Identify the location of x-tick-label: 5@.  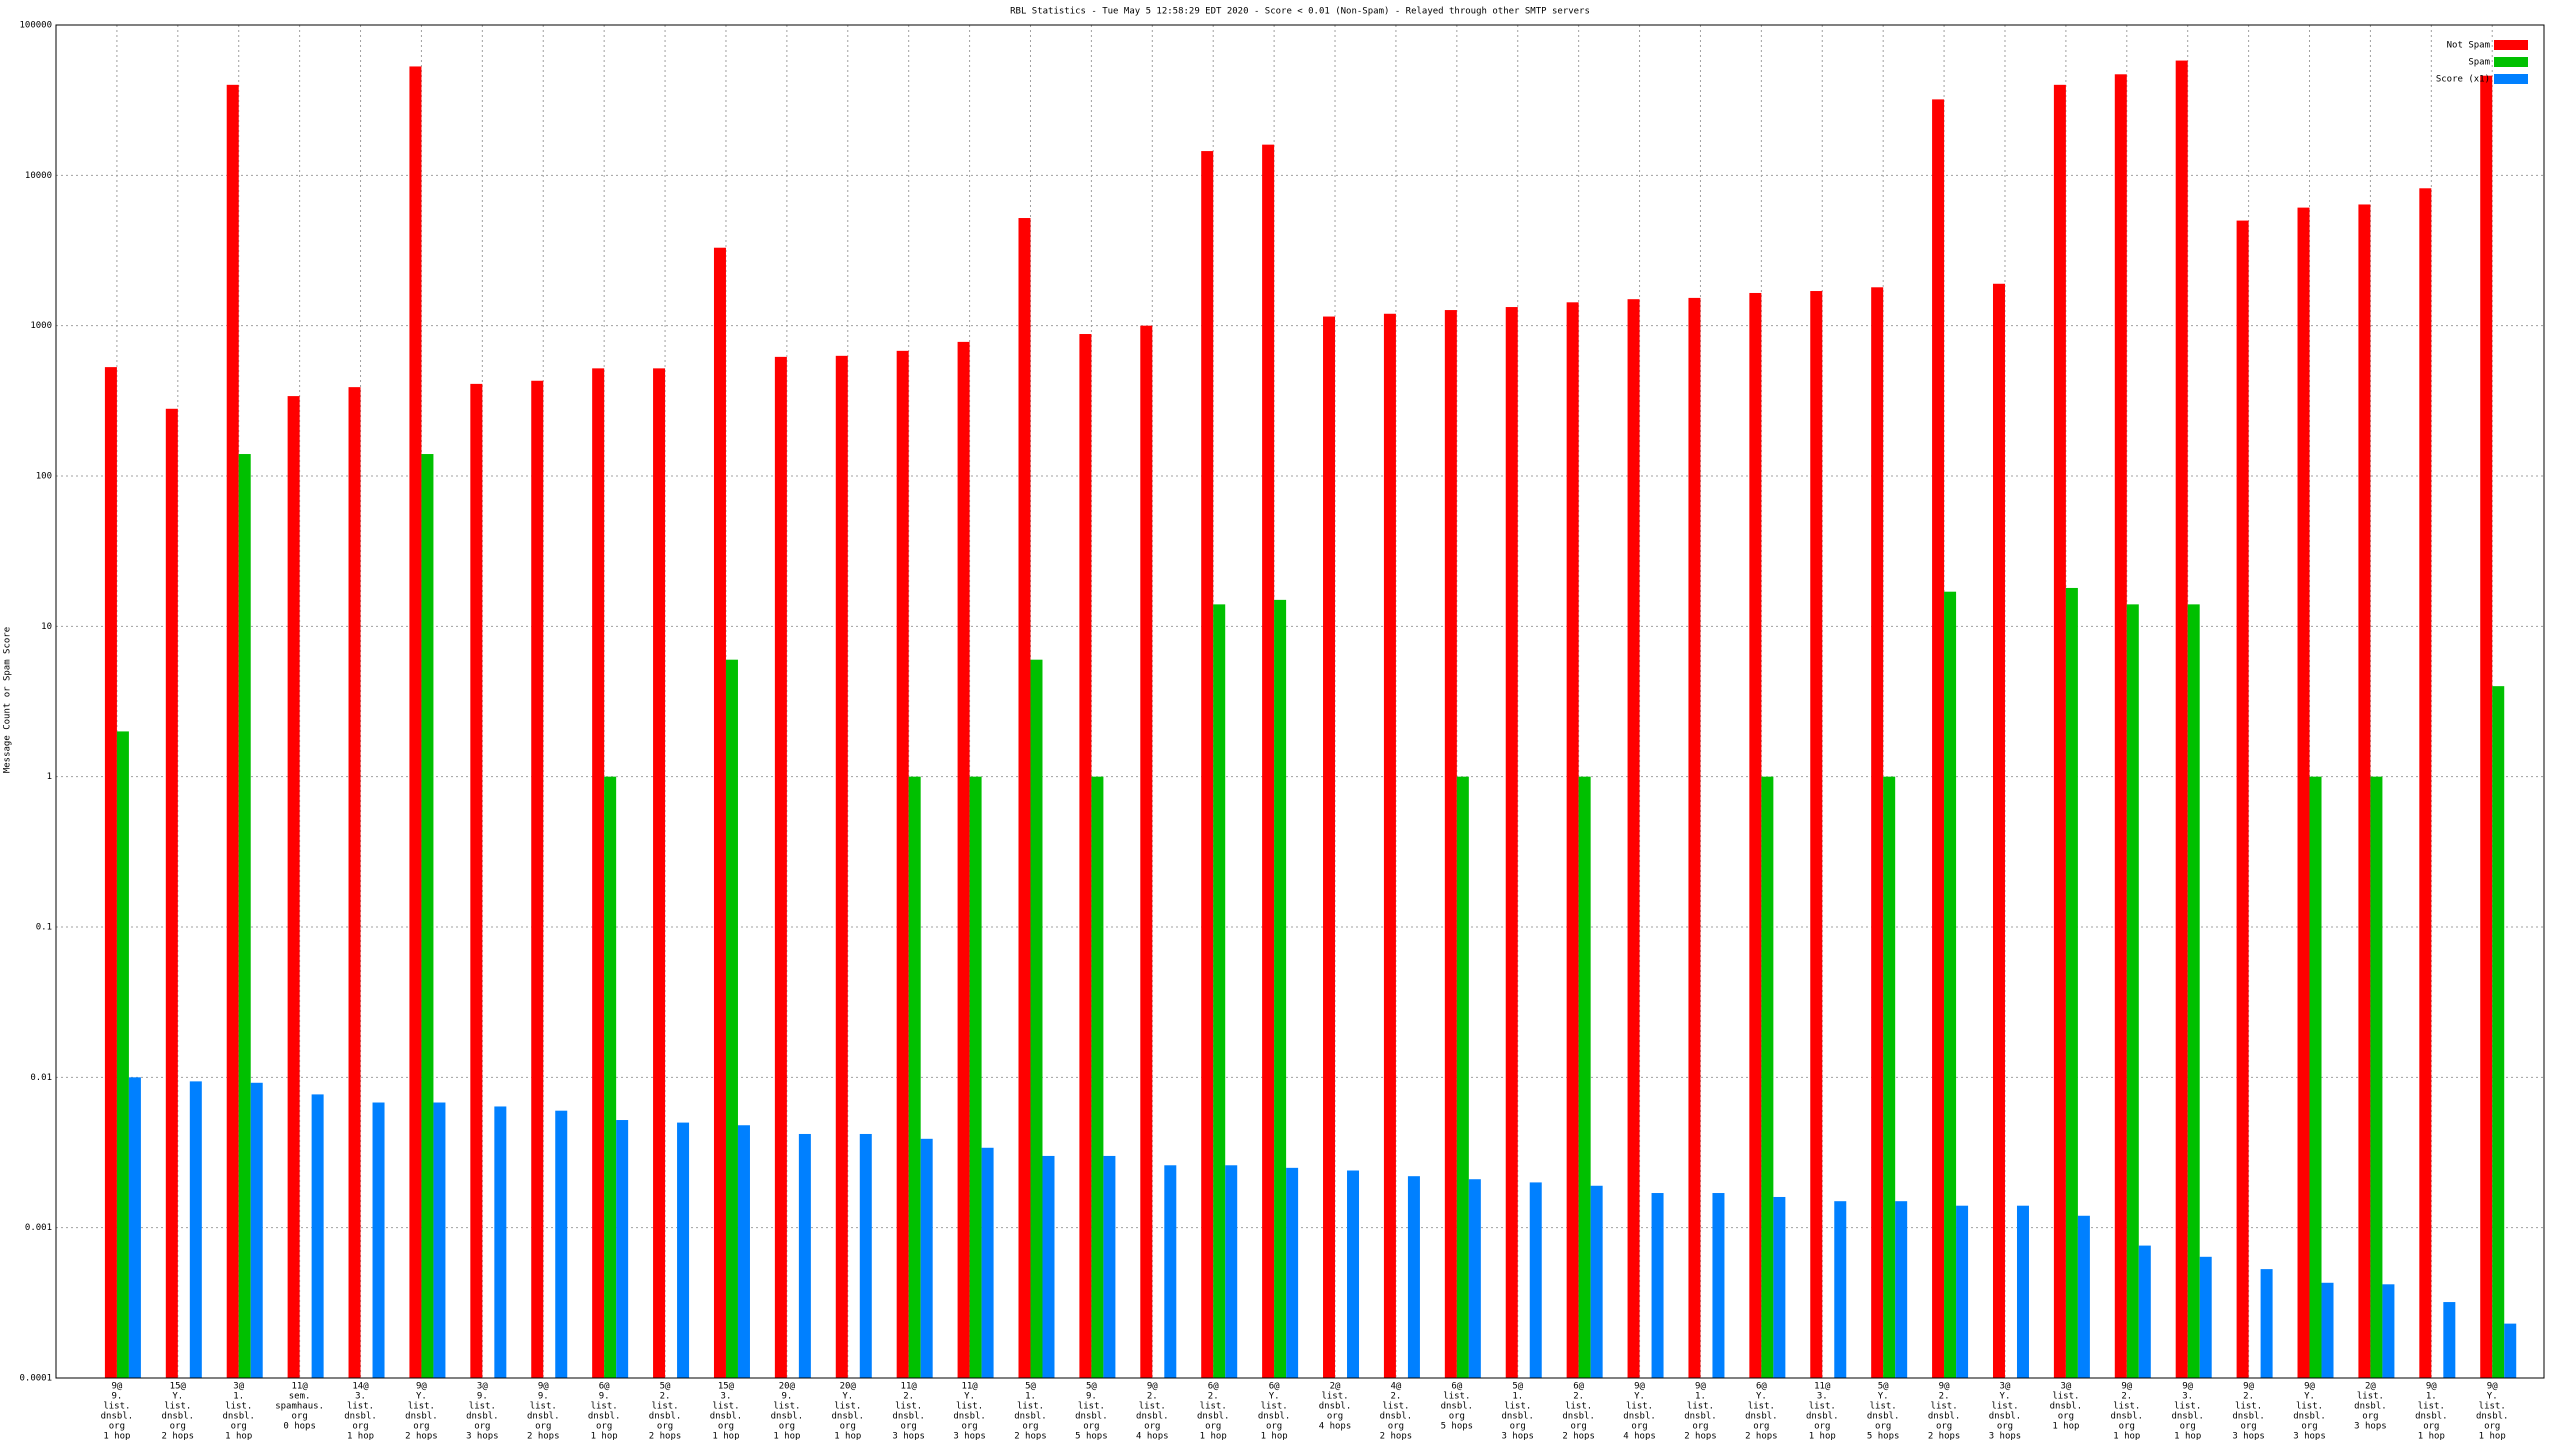
(1517, 1387).